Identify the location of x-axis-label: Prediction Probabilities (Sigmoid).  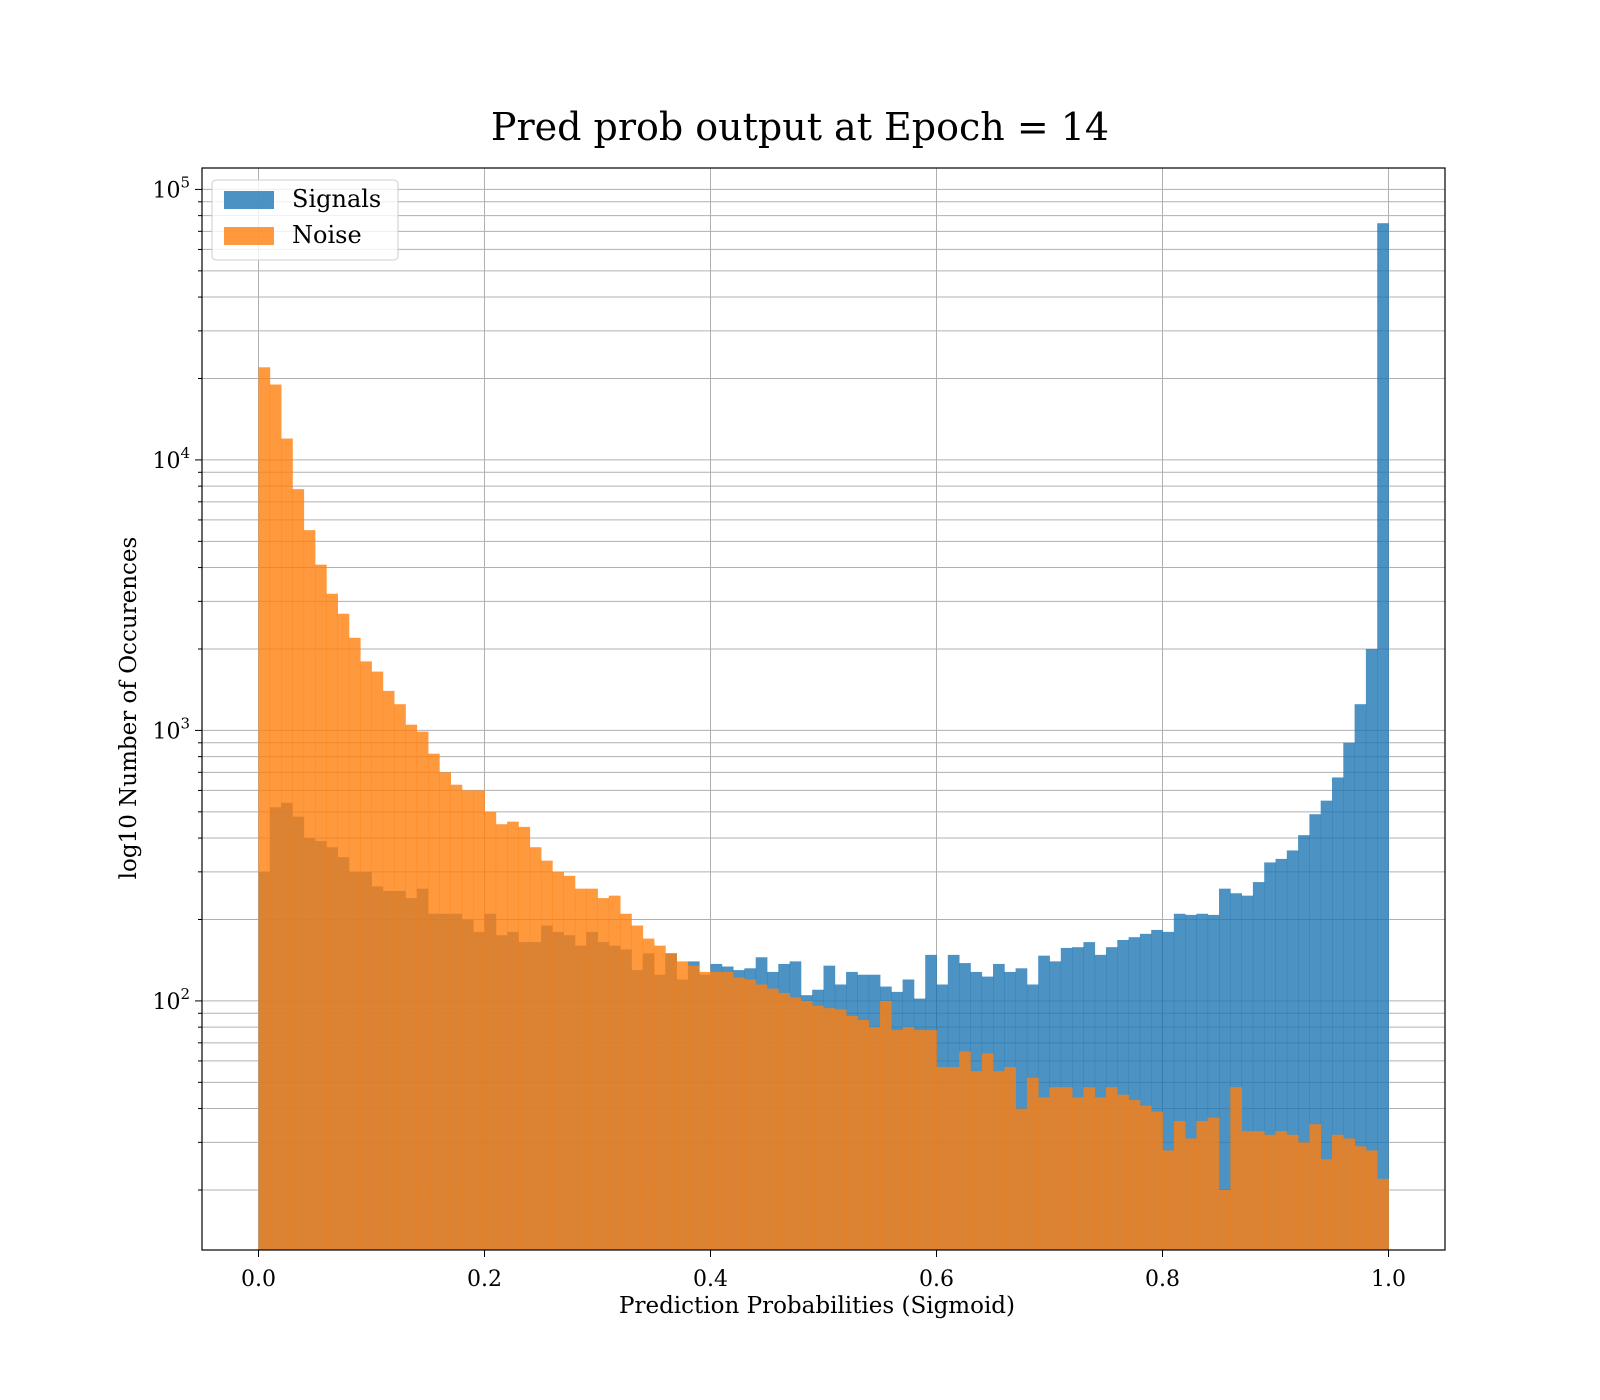
(817, 1306).